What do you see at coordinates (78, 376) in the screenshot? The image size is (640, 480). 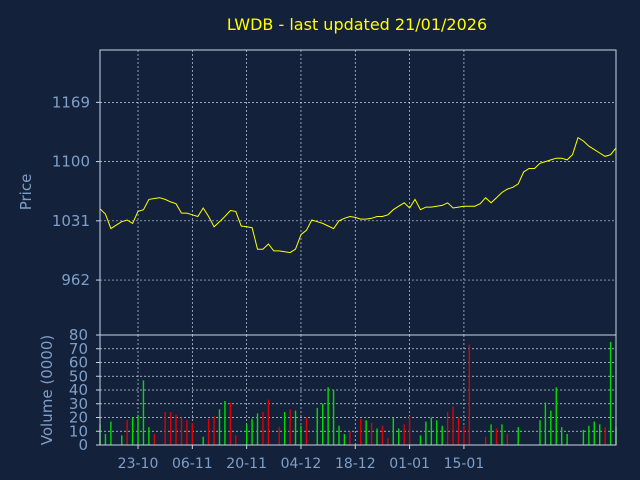 I see `volume-y-tick-label: 50` at bounding box center [78, 376].